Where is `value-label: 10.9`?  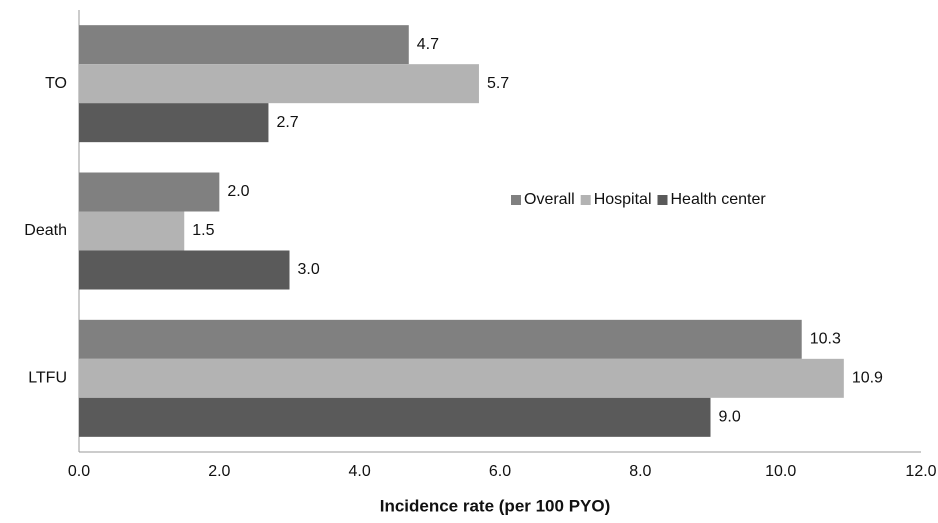 value-label: 10.9 is located at coordinates (867, 378).